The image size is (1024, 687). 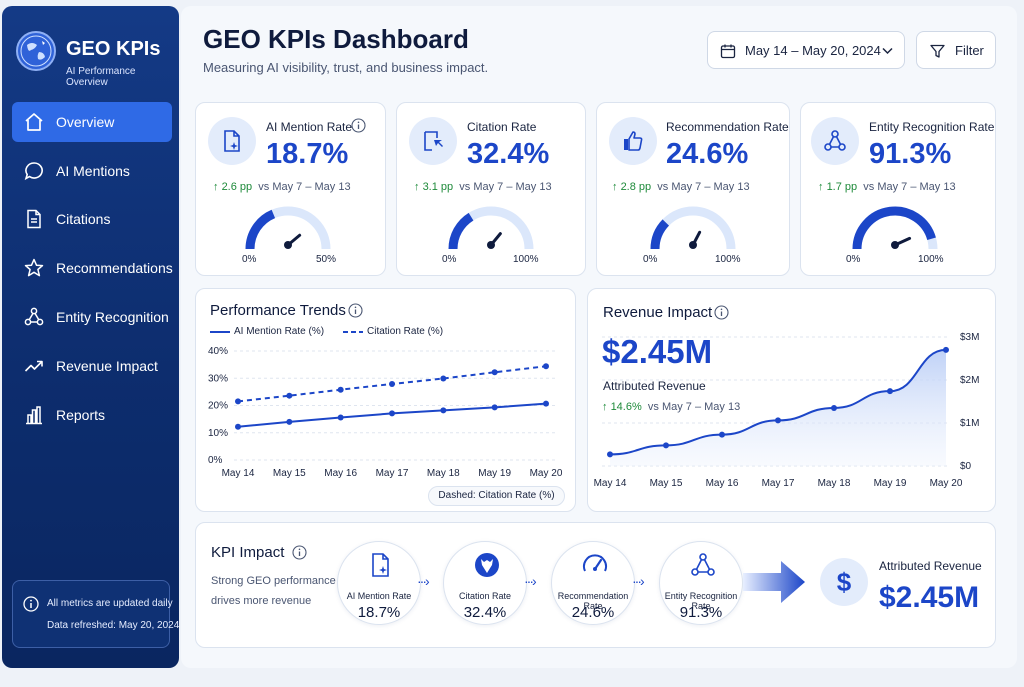 I want to click on x-tick-label: May 18, so click(x=443, y=473).